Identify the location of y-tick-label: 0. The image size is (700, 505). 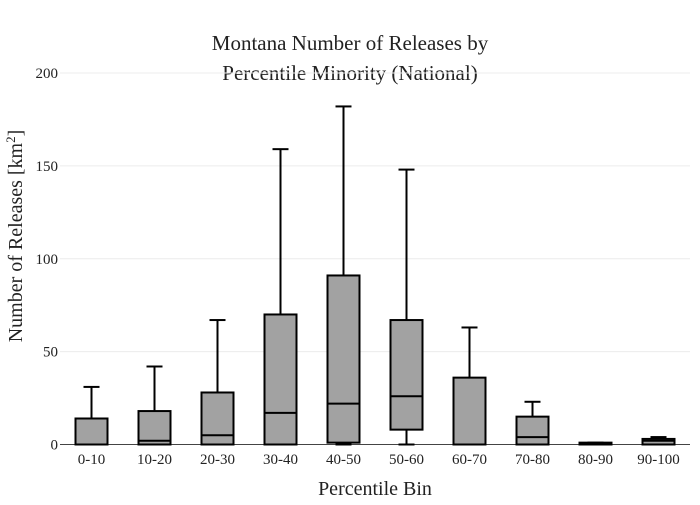
(55, 446).